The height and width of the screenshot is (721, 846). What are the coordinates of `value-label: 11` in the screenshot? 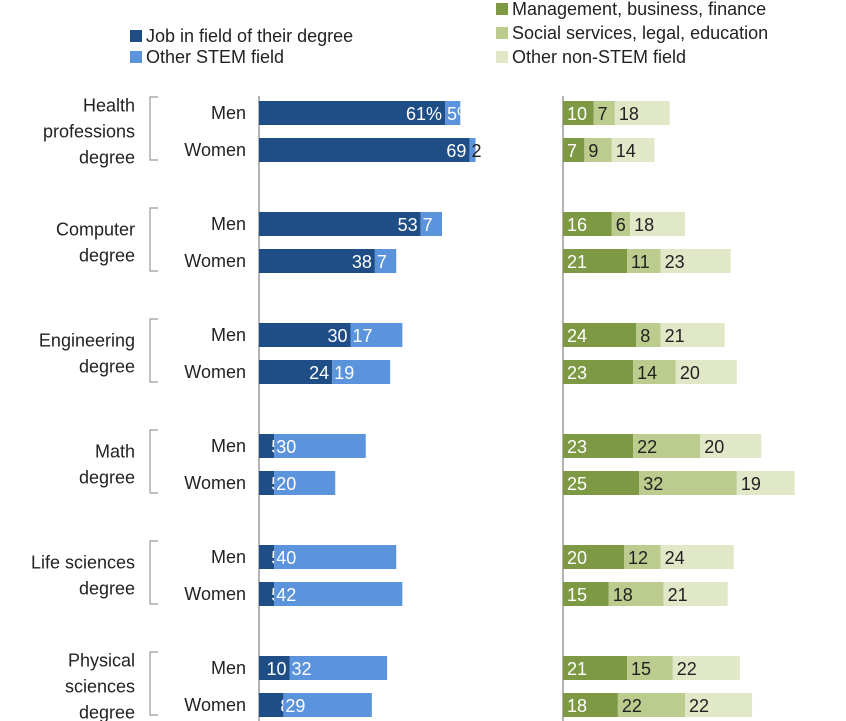 It's located at (640, 262).